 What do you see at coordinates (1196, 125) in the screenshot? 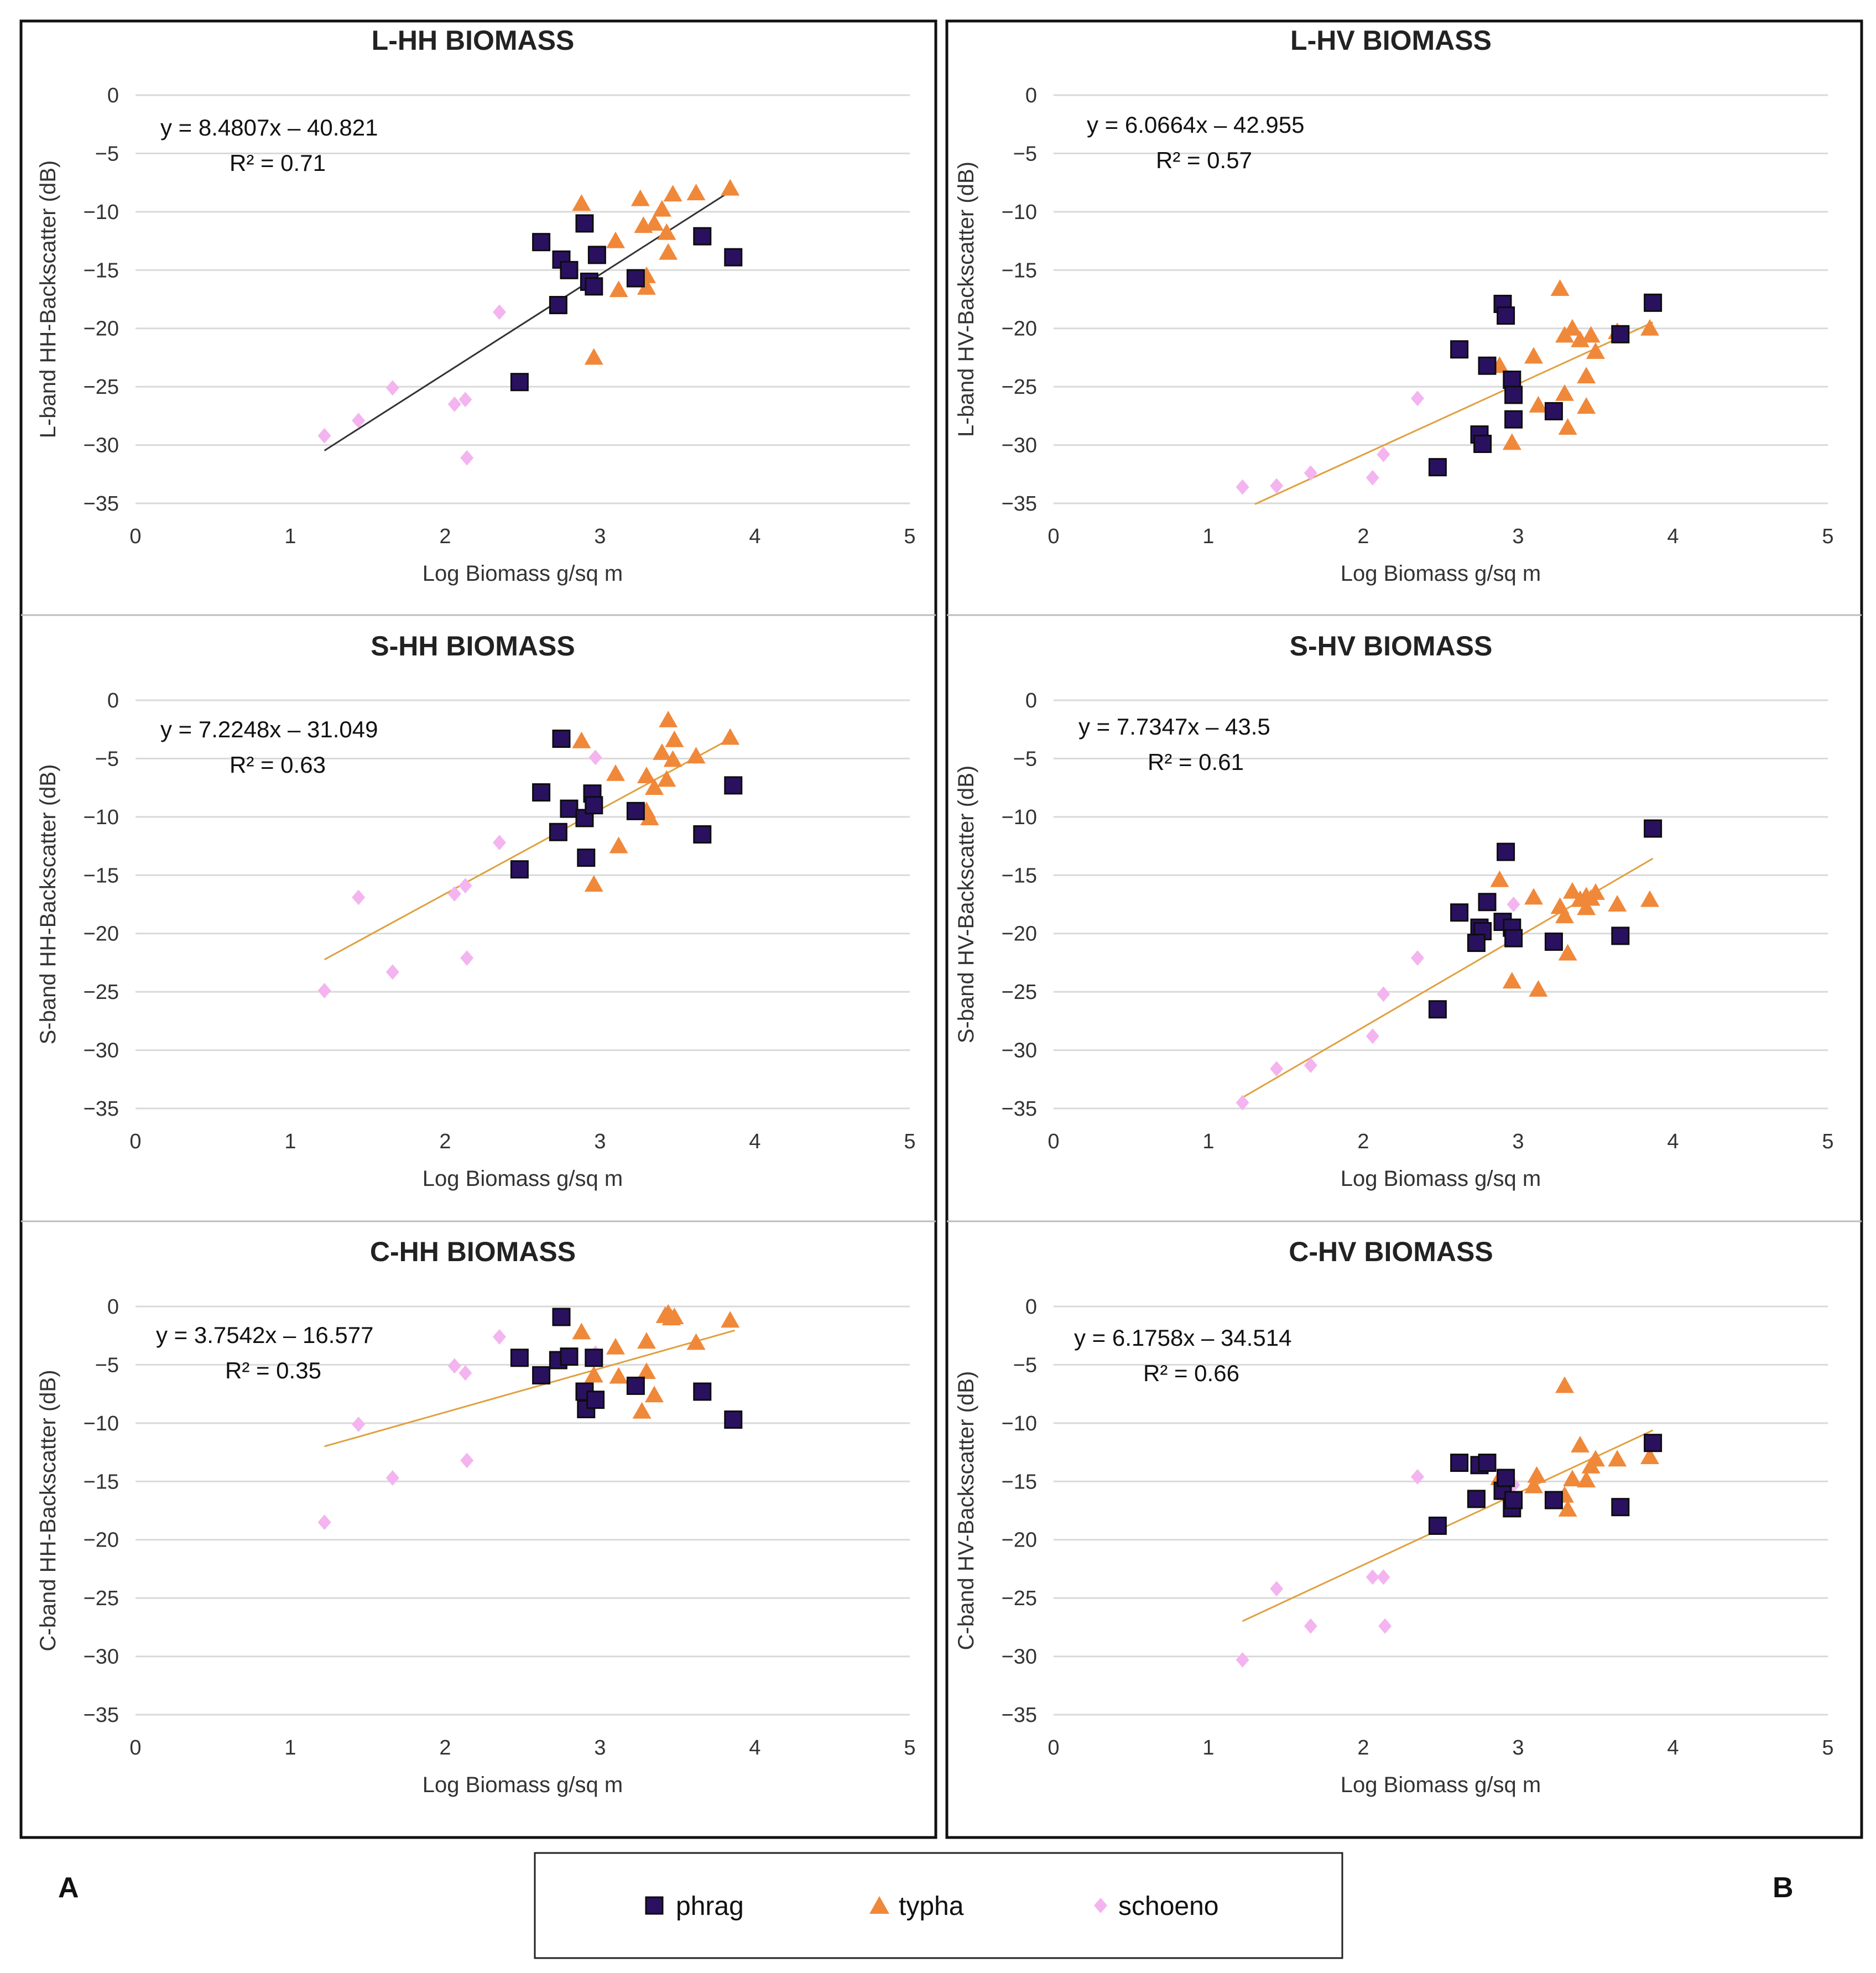
I see `trend-equation: y = 6.0664x – 42.955` at bounding box center [1196, 125].